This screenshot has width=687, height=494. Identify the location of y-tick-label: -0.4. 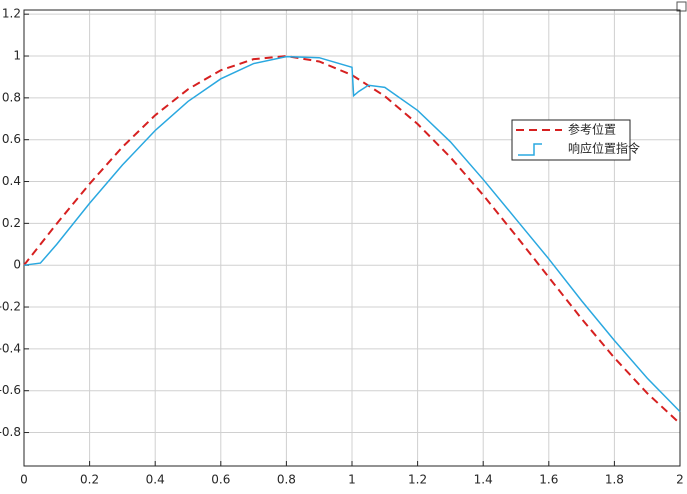
(10, 348).